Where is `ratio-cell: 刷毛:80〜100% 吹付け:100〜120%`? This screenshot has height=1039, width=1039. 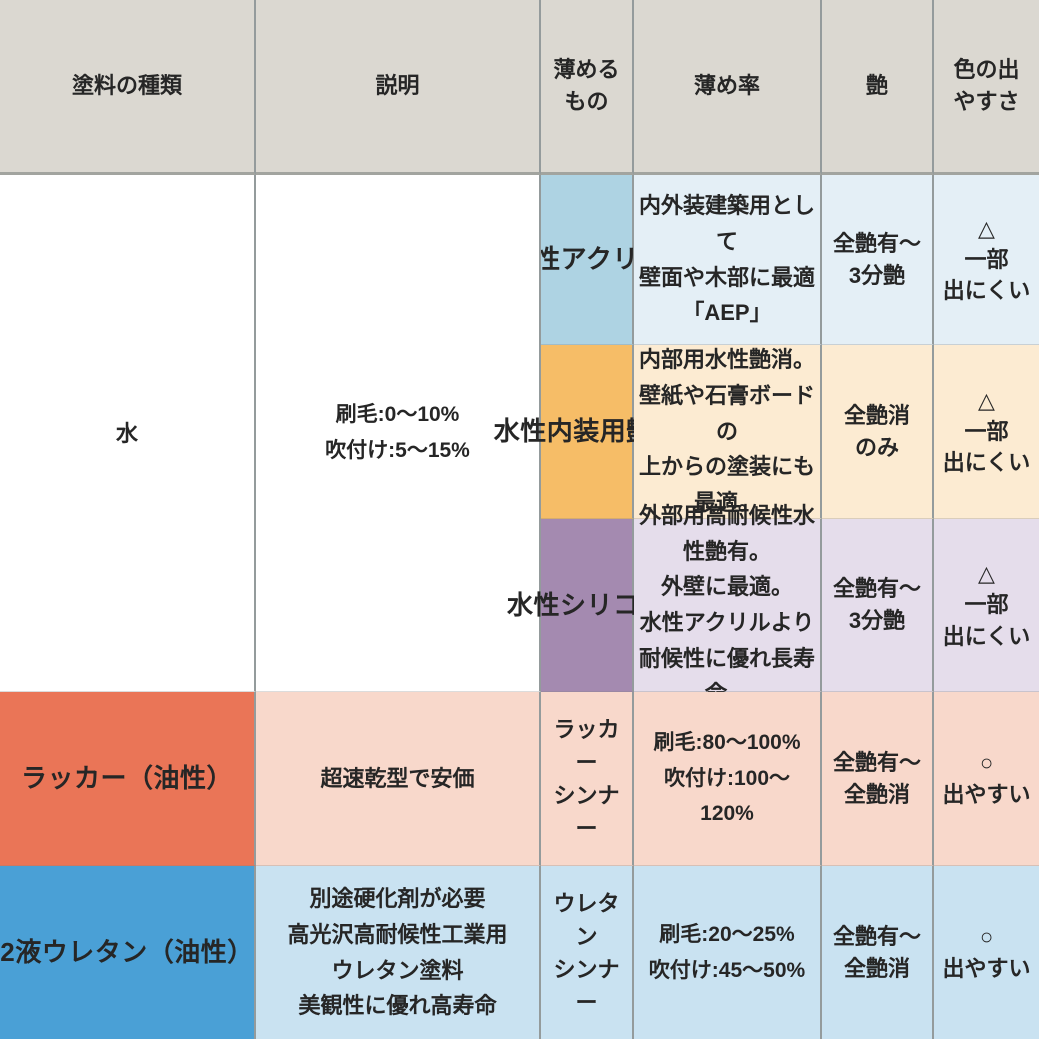 ratio-cell: 刷毛:80〜100% 吹付け:100〜120% is located at coordinates (728, 779).